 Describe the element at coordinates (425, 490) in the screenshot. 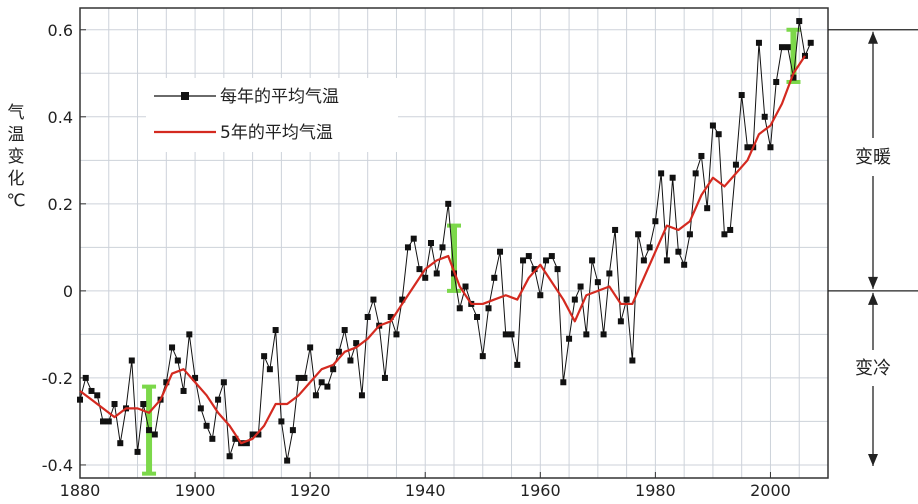

I see `x-tick-label: 1940` at that location.